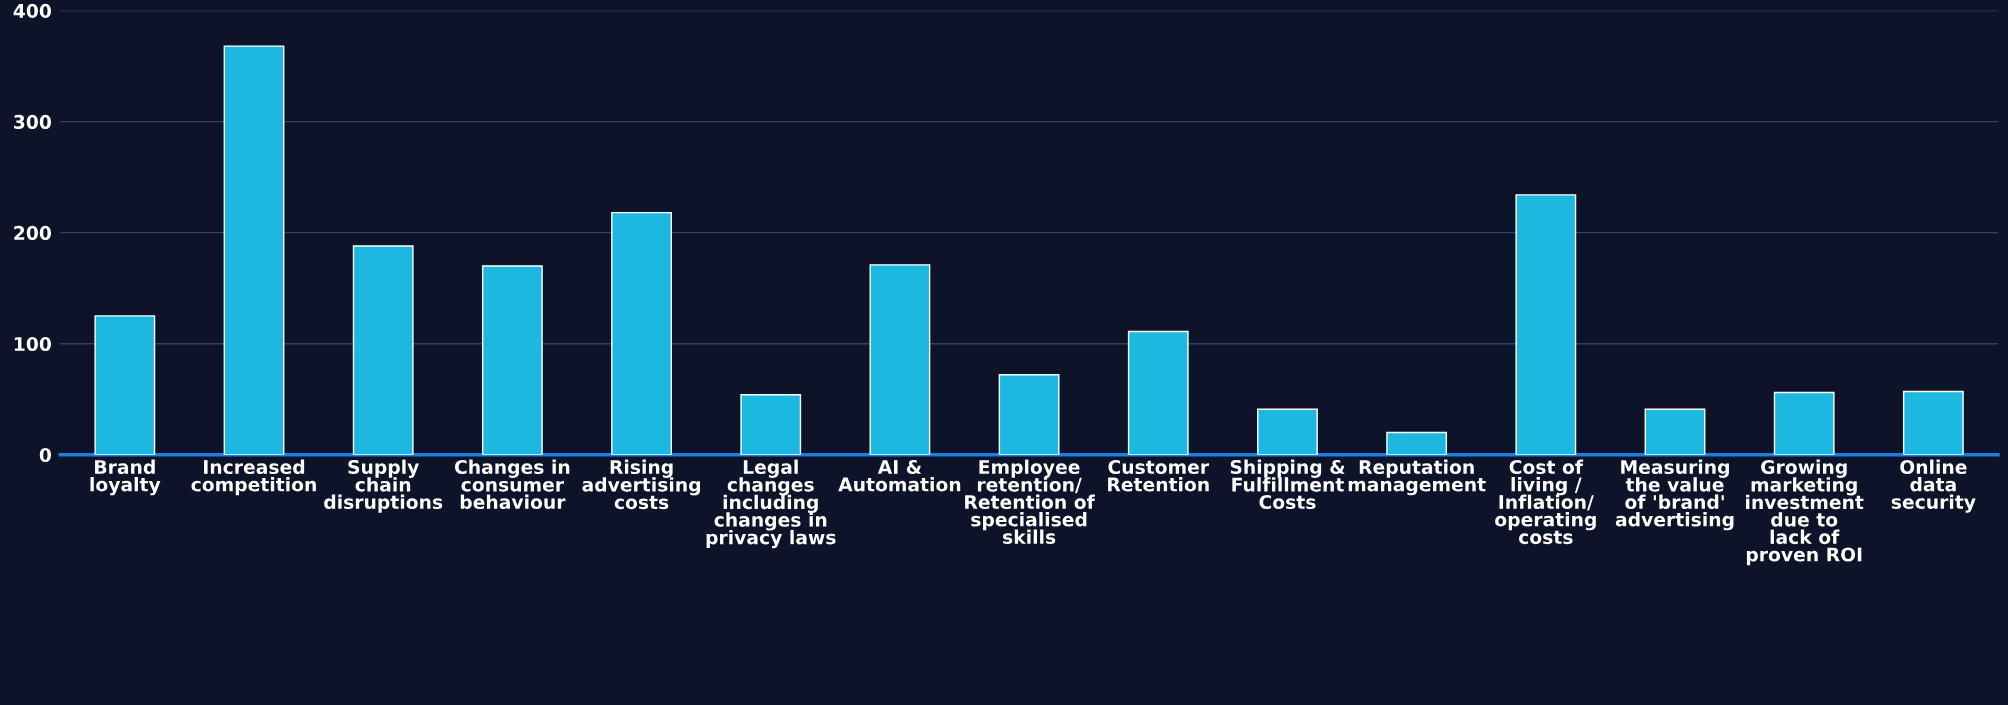 This screenshot has width=2008, height=705. I want to click on y-tick-label: 200, so click(33, 233).